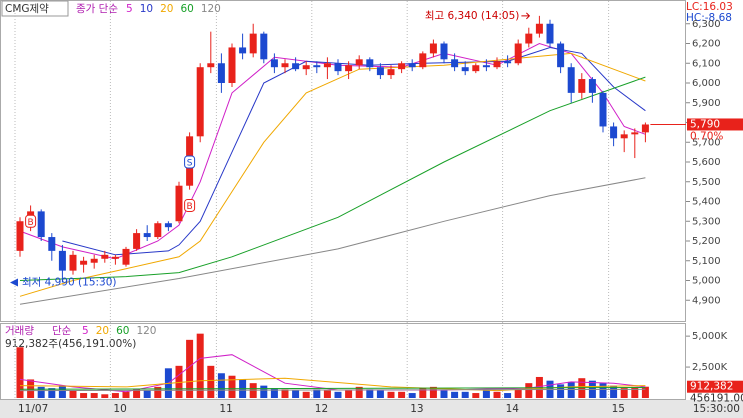  What do you see at coordinates (129, 9) in the screenshot?
I see `legend-item: 5` at bounding box center [129, 9].